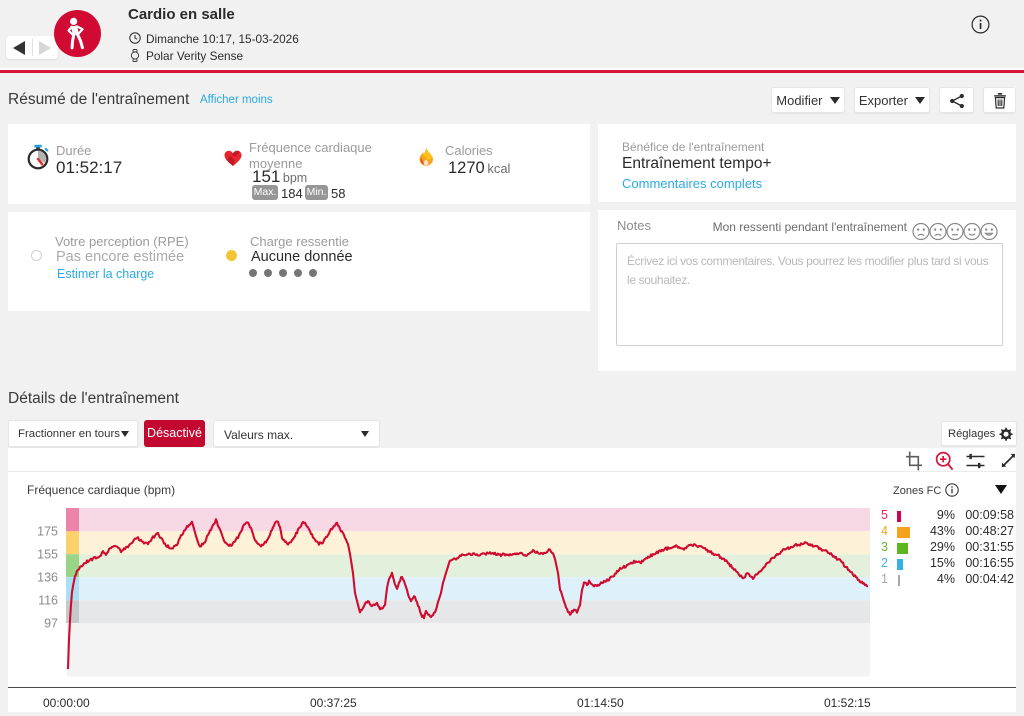 This screenshot has height=716, width=1024. Describe the element at coordinates (51, 623) in the screenshot. I see `svg-text: 97` at that location.